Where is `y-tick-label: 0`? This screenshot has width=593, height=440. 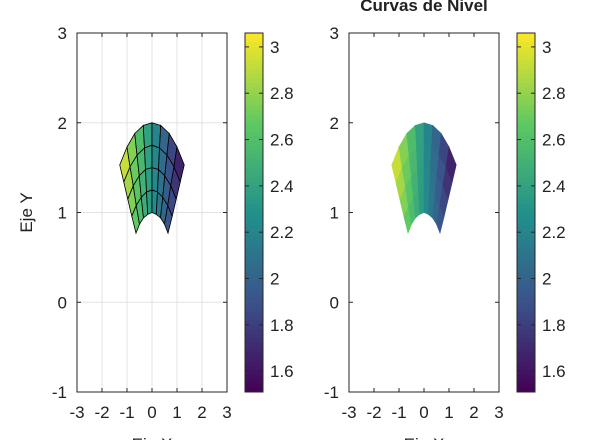
y-tick-label: 0 is located at coordinates (334, 302).